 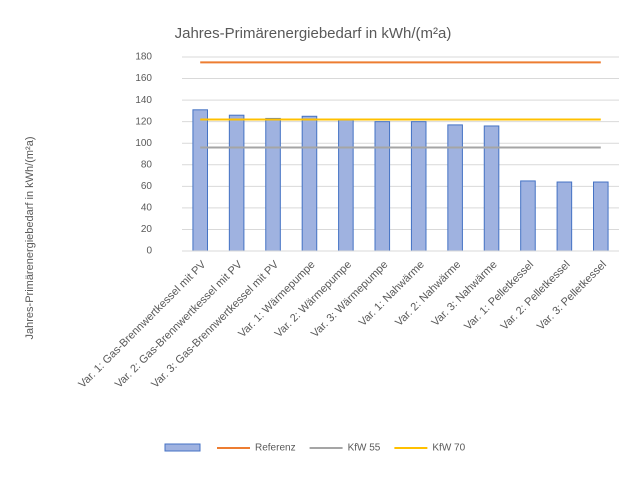 I want to click on y-tick-label: 140, so click(x=143, y=100).